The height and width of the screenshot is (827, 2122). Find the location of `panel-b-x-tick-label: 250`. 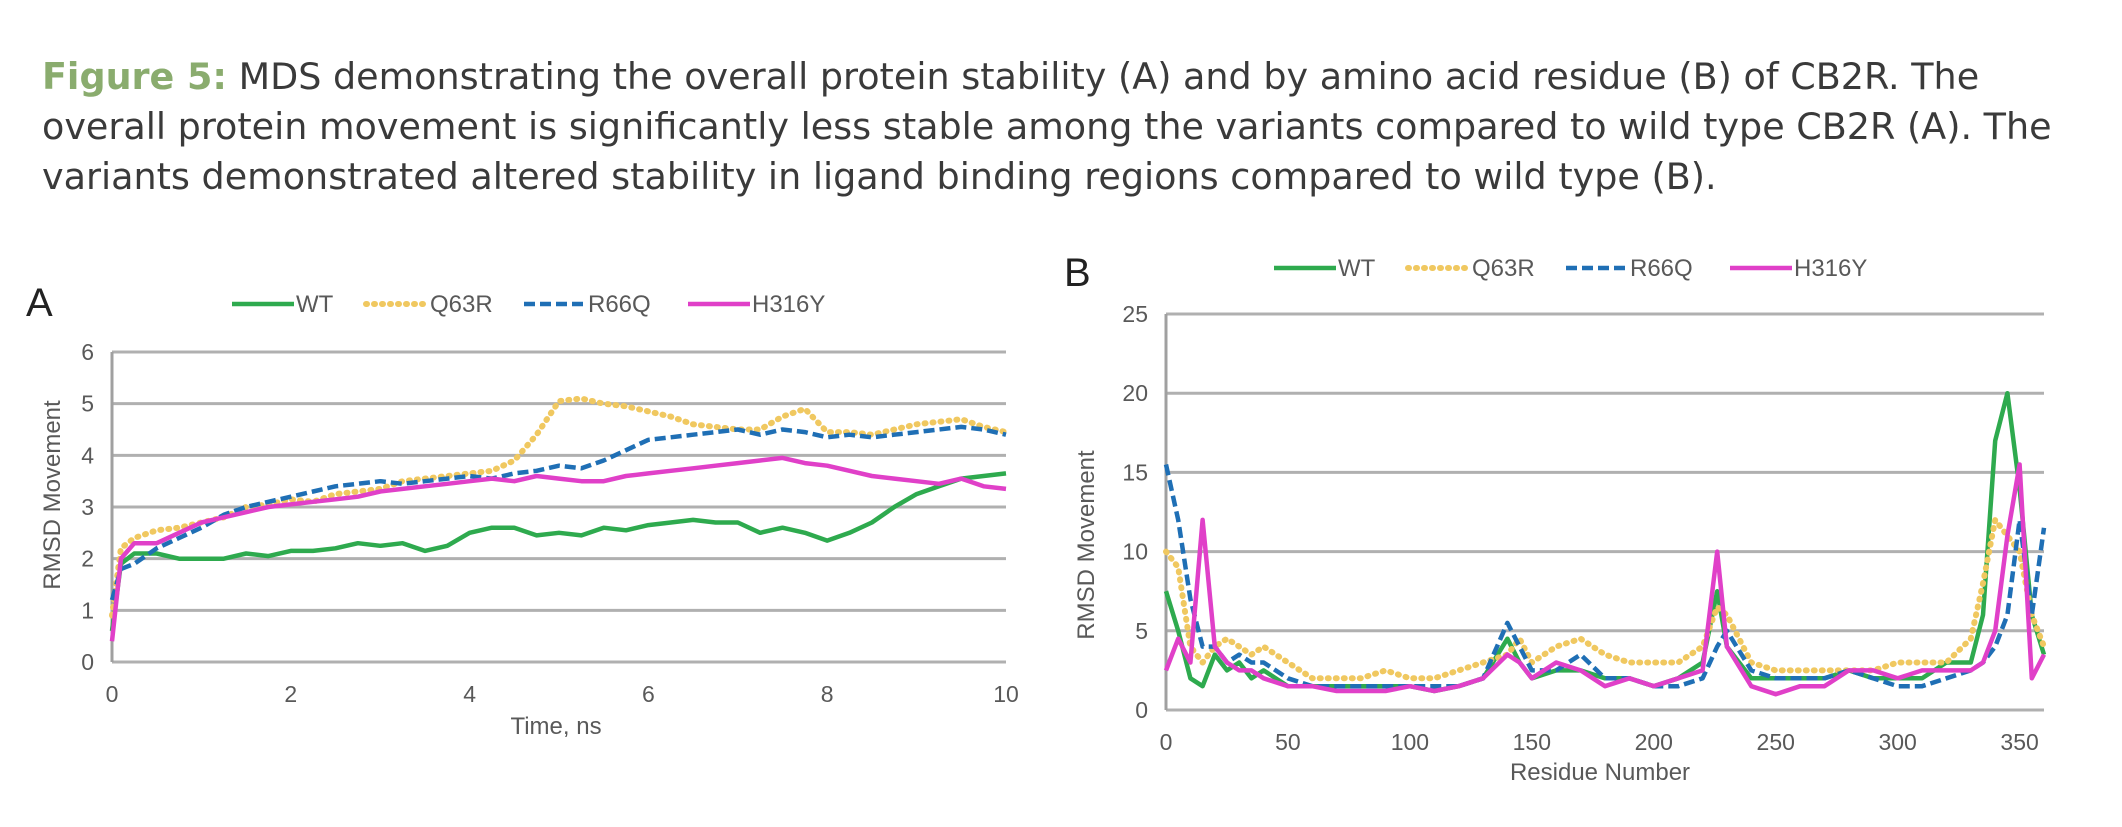

panel-b-x-tick-label: 250 is located at coordinates (1776, 742).